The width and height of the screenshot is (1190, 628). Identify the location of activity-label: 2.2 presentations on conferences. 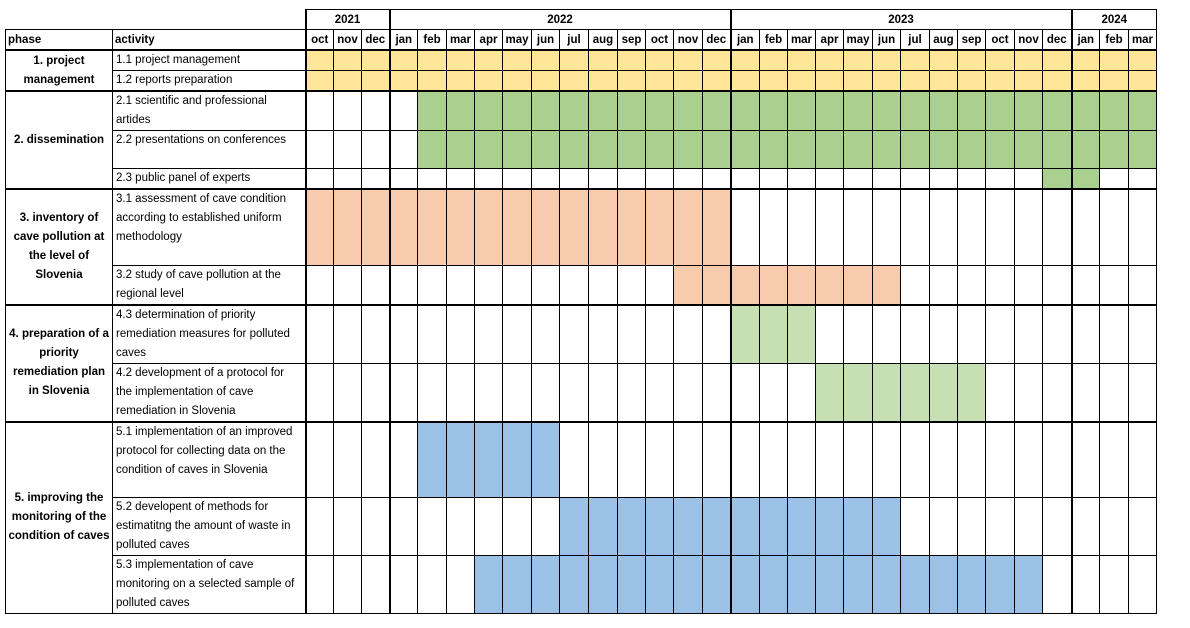
(209, 149).